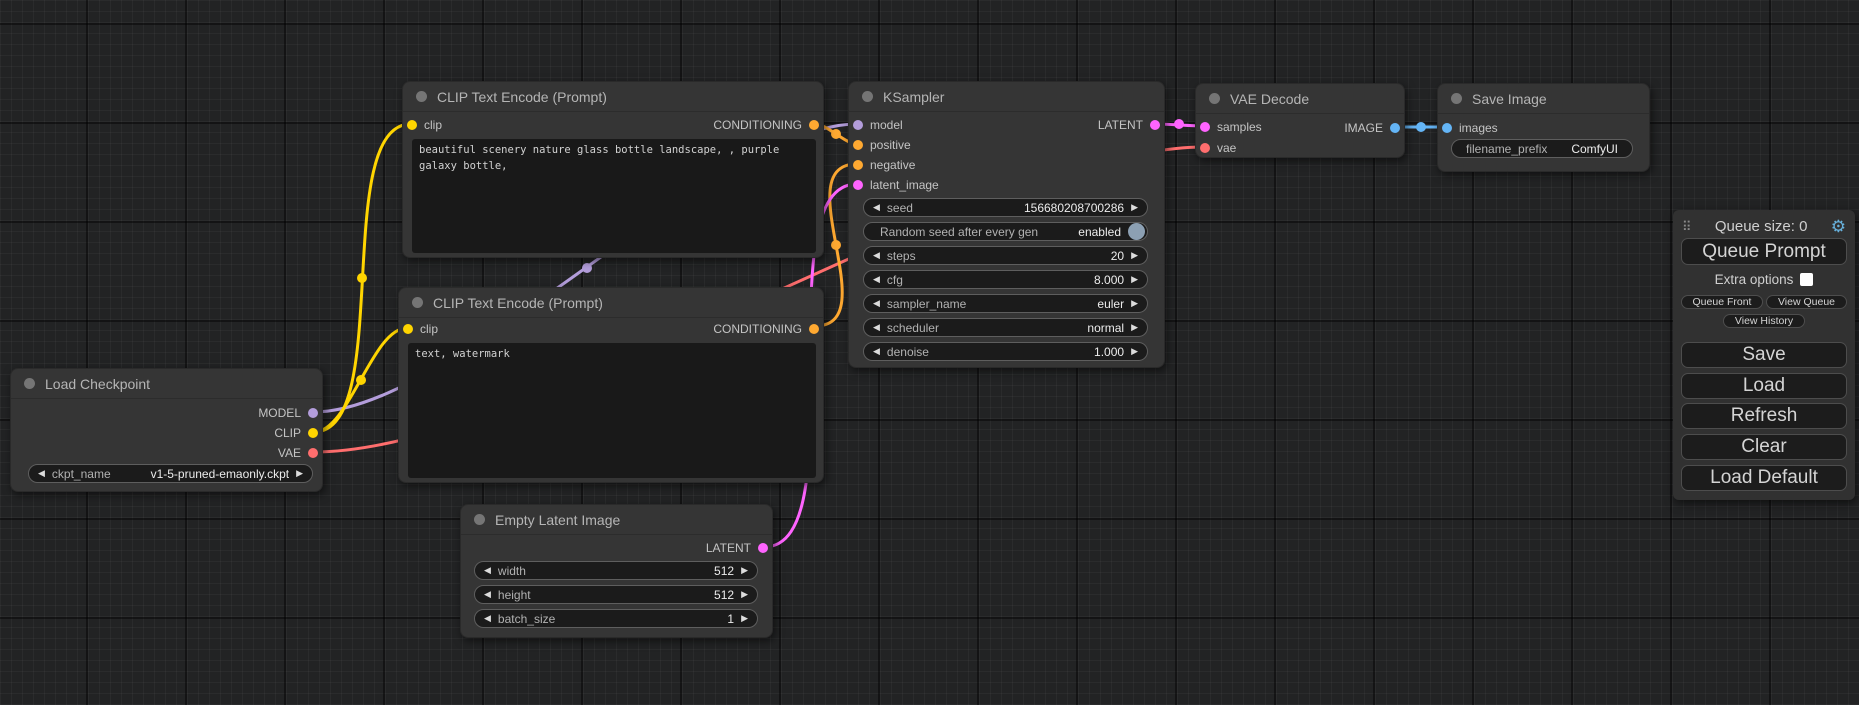 The height and width of the screenshot is (705, 1859). Describe the element at coordinates (1005, 351) in the screenshot. I see `denoise-widget: ◀ denoise 1.000 ▶` at that location.